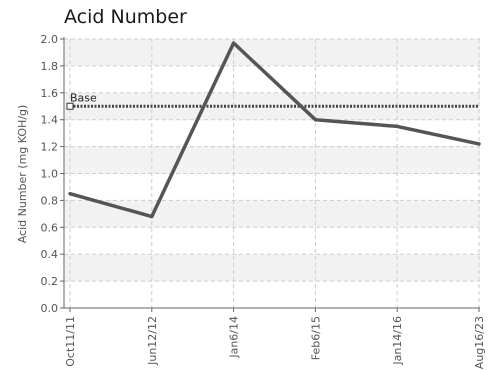 The width and height of the screenshot is (500, 370). I want to click on y-tick-label: 0.6, so click(50, 227).